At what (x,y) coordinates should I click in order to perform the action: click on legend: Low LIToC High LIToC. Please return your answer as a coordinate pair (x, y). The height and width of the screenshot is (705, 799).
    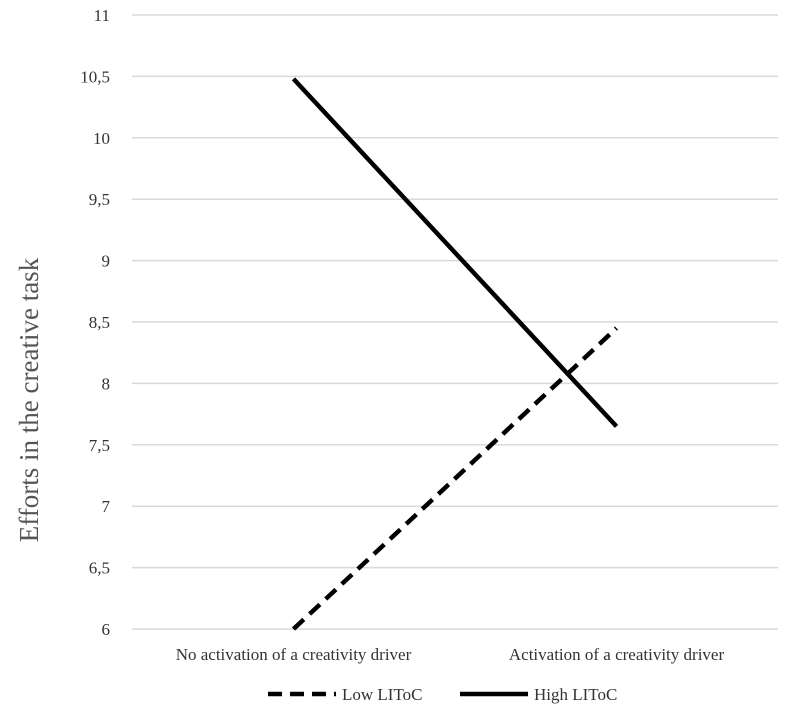
    Looking at the image, I should click on (442, 694).